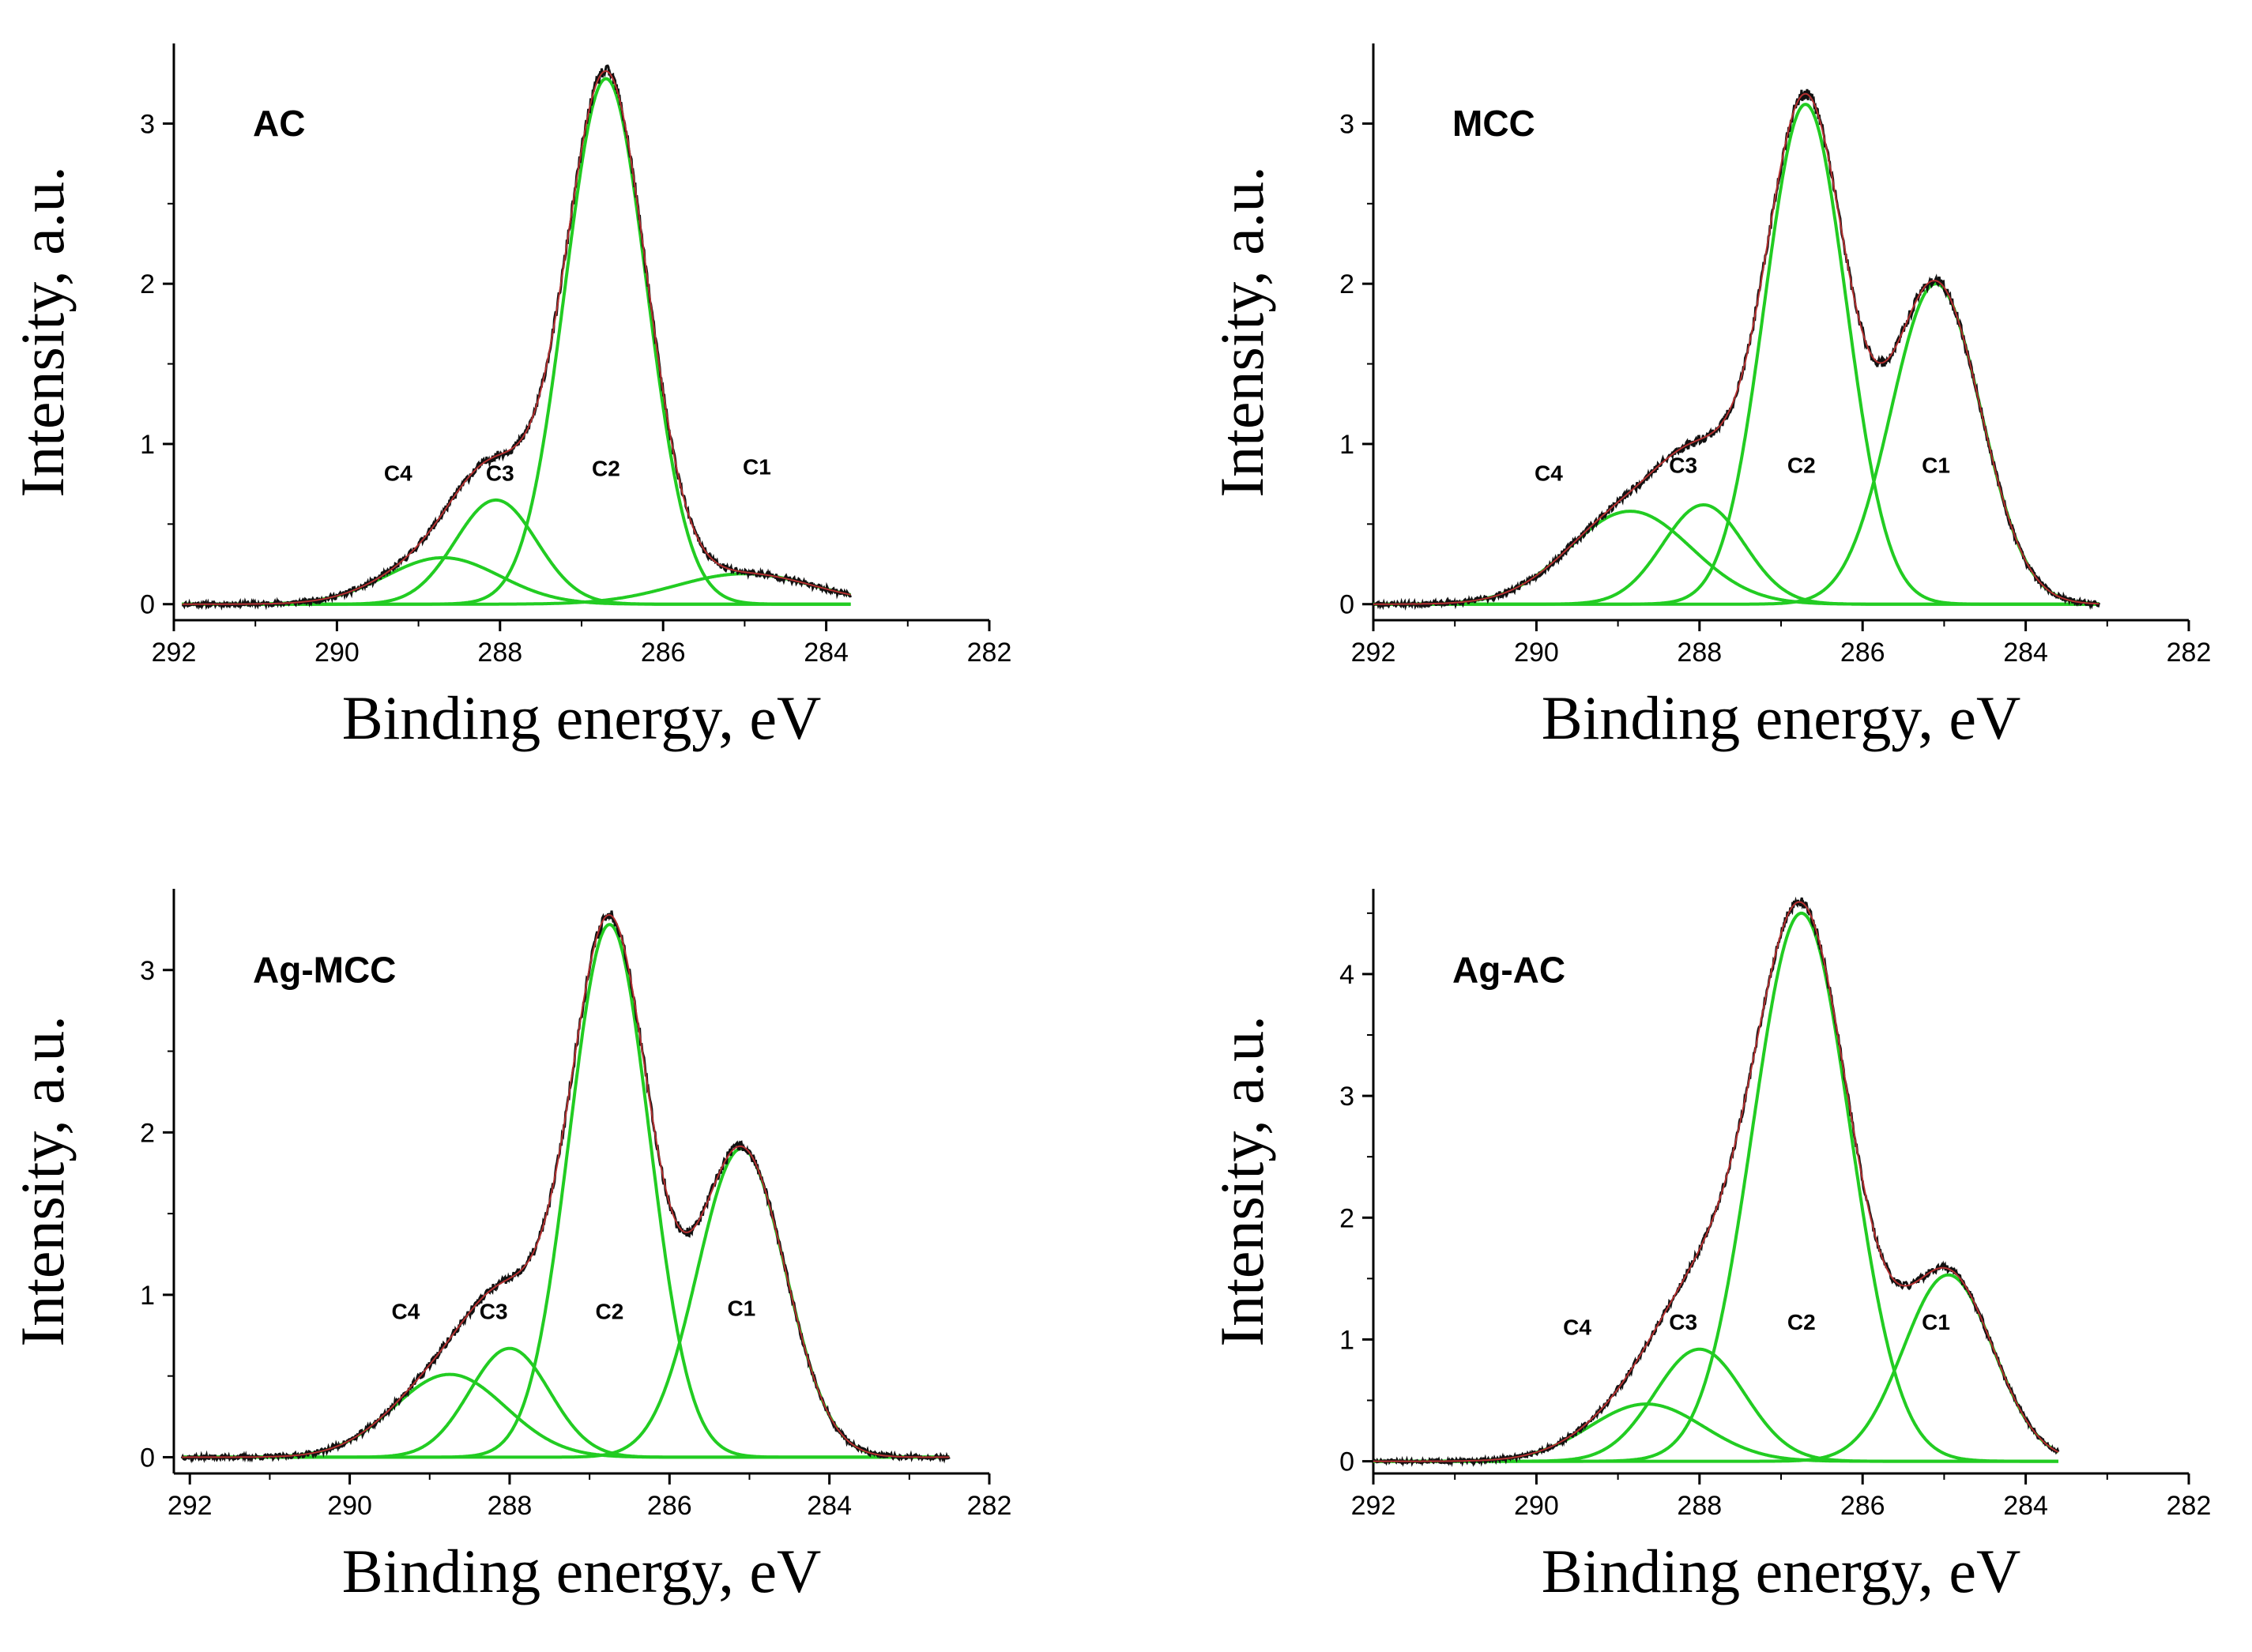 The height and width of the screenshot is (1652, 2252). I want to click on panel-title: MCC, so click(1493, 123).